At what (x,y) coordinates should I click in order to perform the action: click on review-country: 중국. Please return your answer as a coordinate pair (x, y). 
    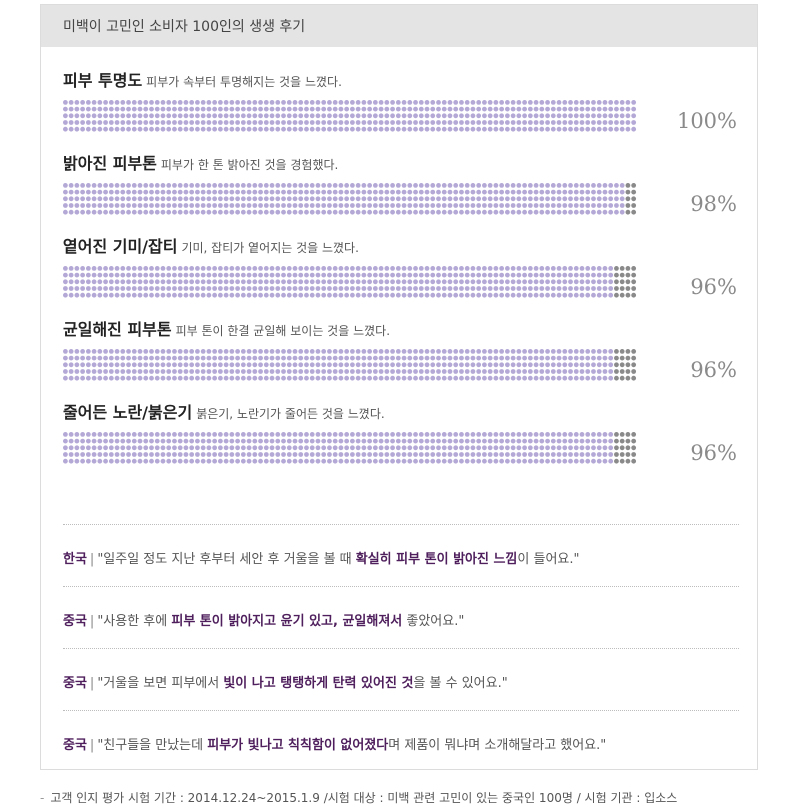
    Looking at the image, I should click on (75, 621).